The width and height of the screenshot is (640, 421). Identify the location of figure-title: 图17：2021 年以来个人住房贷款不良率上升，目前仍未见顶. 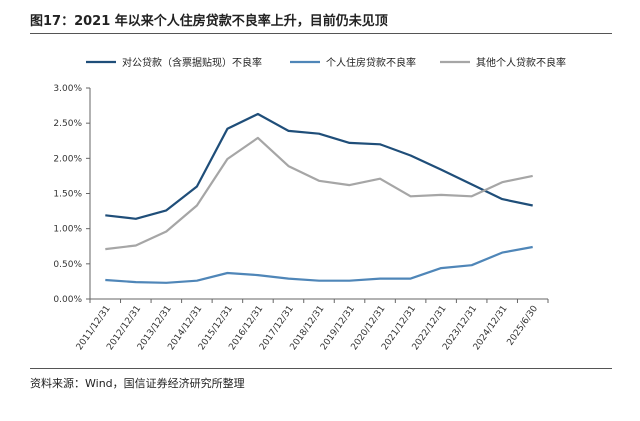
(209, 21).